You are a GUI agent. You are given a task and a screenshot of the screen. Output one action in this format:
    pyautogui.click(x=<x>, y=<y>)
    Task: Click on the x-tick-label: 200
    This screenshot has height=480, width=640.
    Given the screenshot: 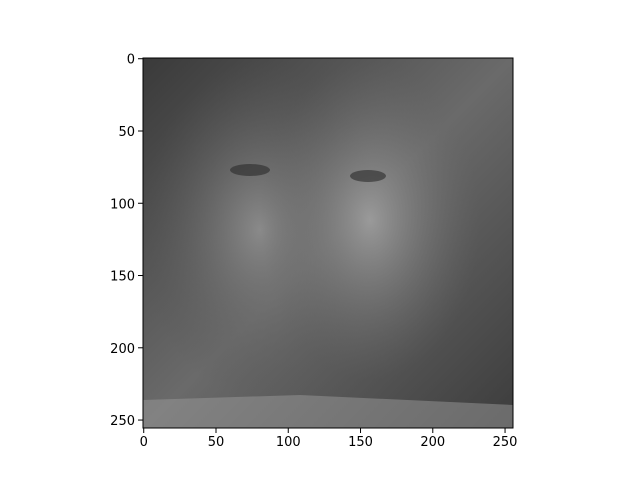 What is the action you would take?
    pyautogui.click(x=432, y=442)
    